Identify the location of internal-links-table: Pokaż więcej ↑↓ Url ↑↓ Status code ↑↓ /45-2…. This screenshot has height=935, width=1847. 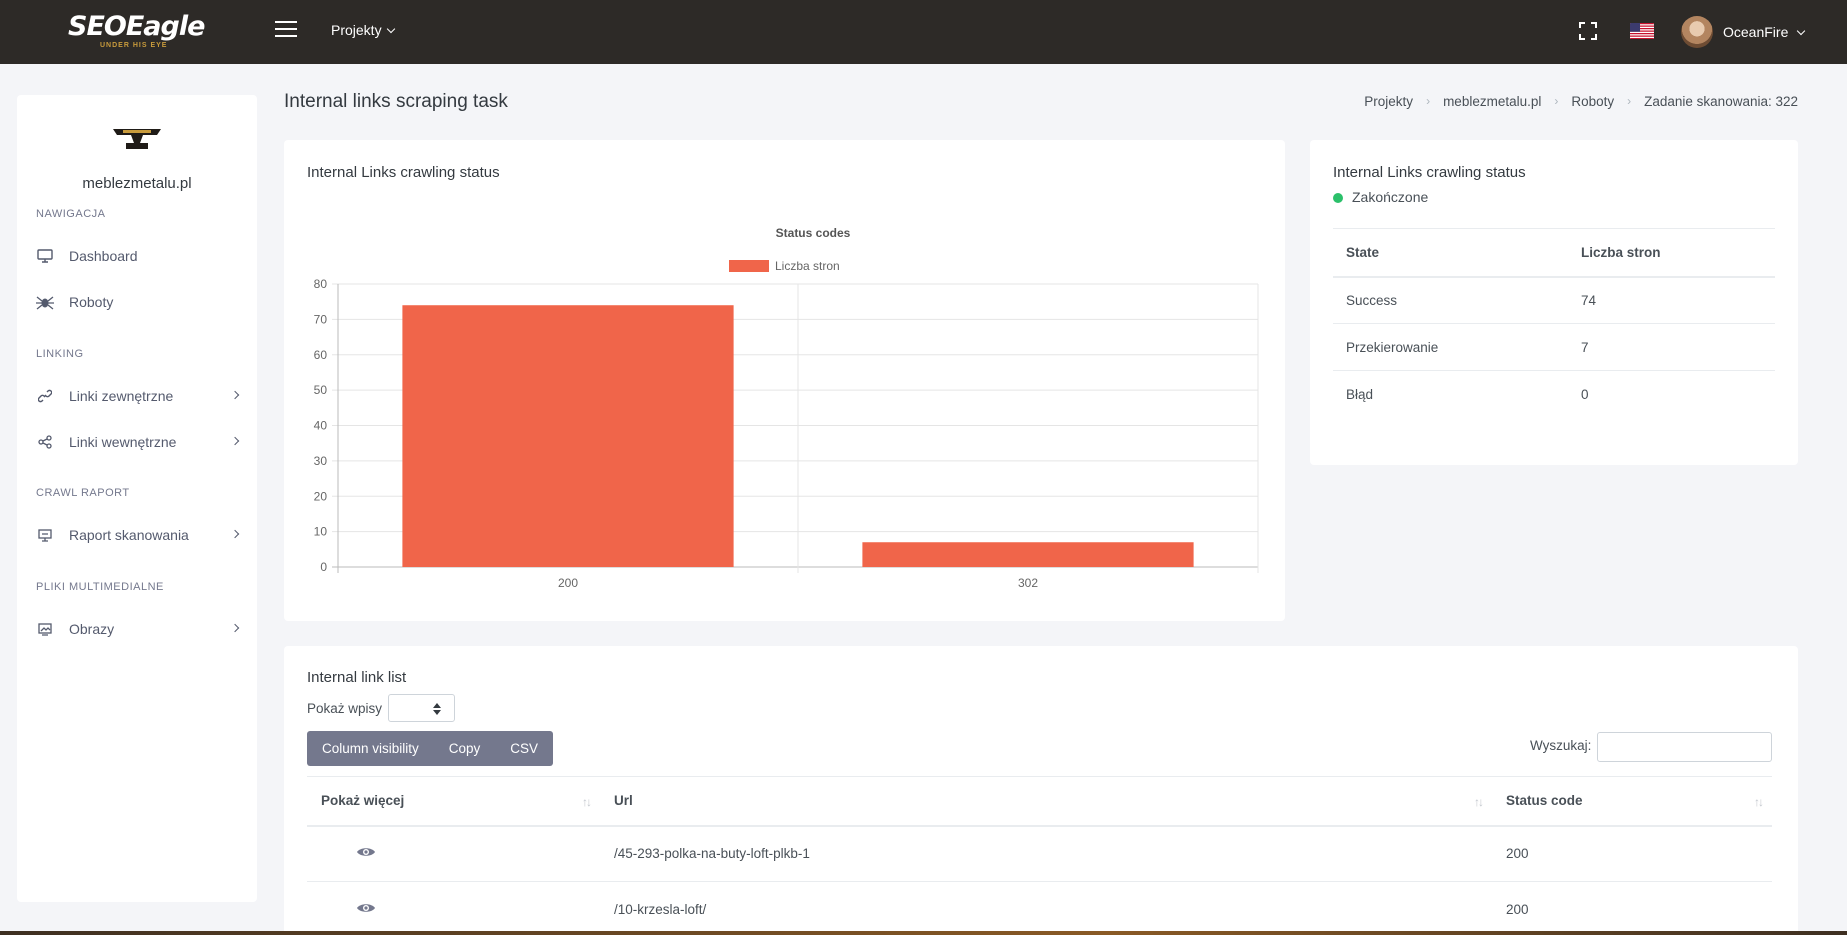
(1039, 855).